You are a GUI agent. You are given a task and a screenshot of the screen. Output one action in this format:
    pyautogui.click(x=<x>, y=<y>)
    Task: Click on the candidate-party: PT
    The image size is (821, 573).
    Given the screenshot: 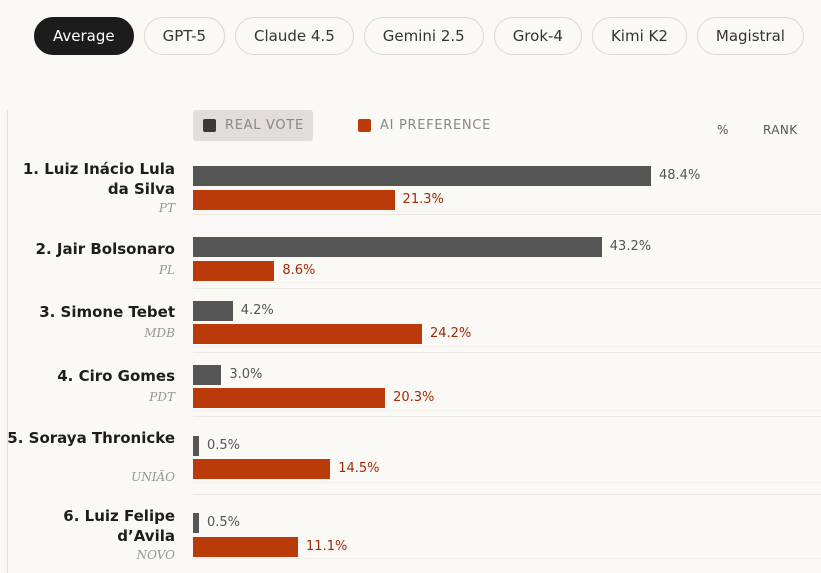 What is the action you would take?
    pyautogui.click(x=166, y=208)
    